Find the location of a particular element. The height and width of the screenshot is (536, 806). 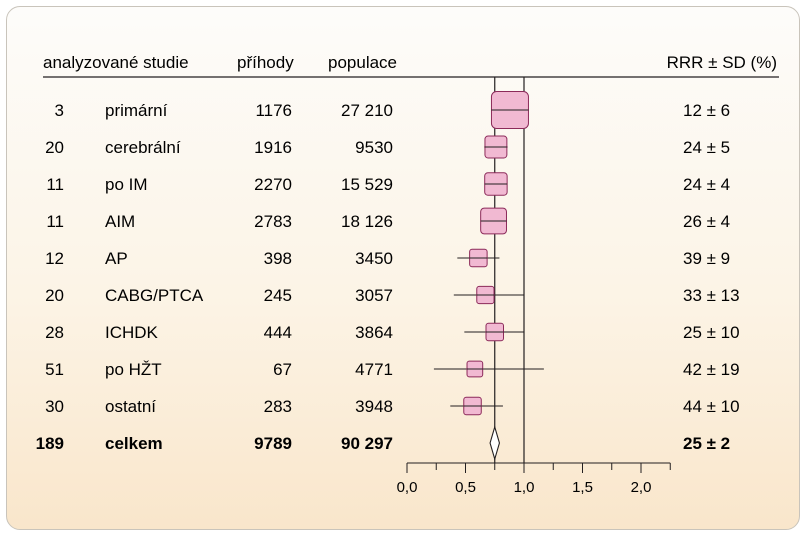

events-count: 67 is located at coordinates (282, 369).